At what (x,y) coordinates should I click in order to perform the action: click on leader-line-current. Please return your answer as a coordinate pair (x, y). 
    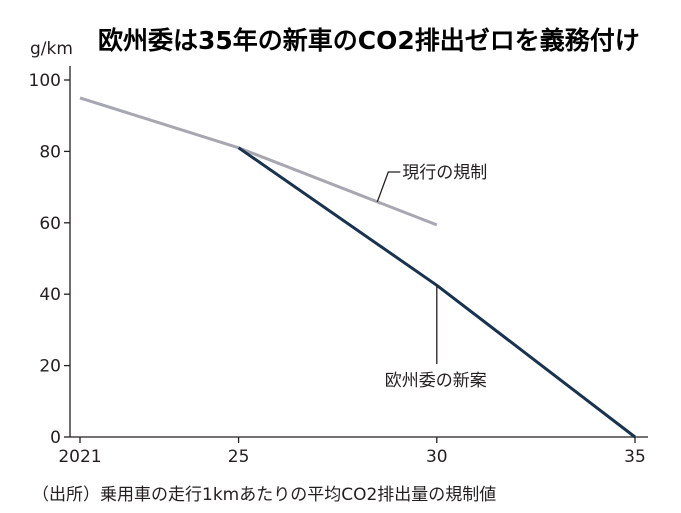
    Looking at the image, I should click on (388, 187).